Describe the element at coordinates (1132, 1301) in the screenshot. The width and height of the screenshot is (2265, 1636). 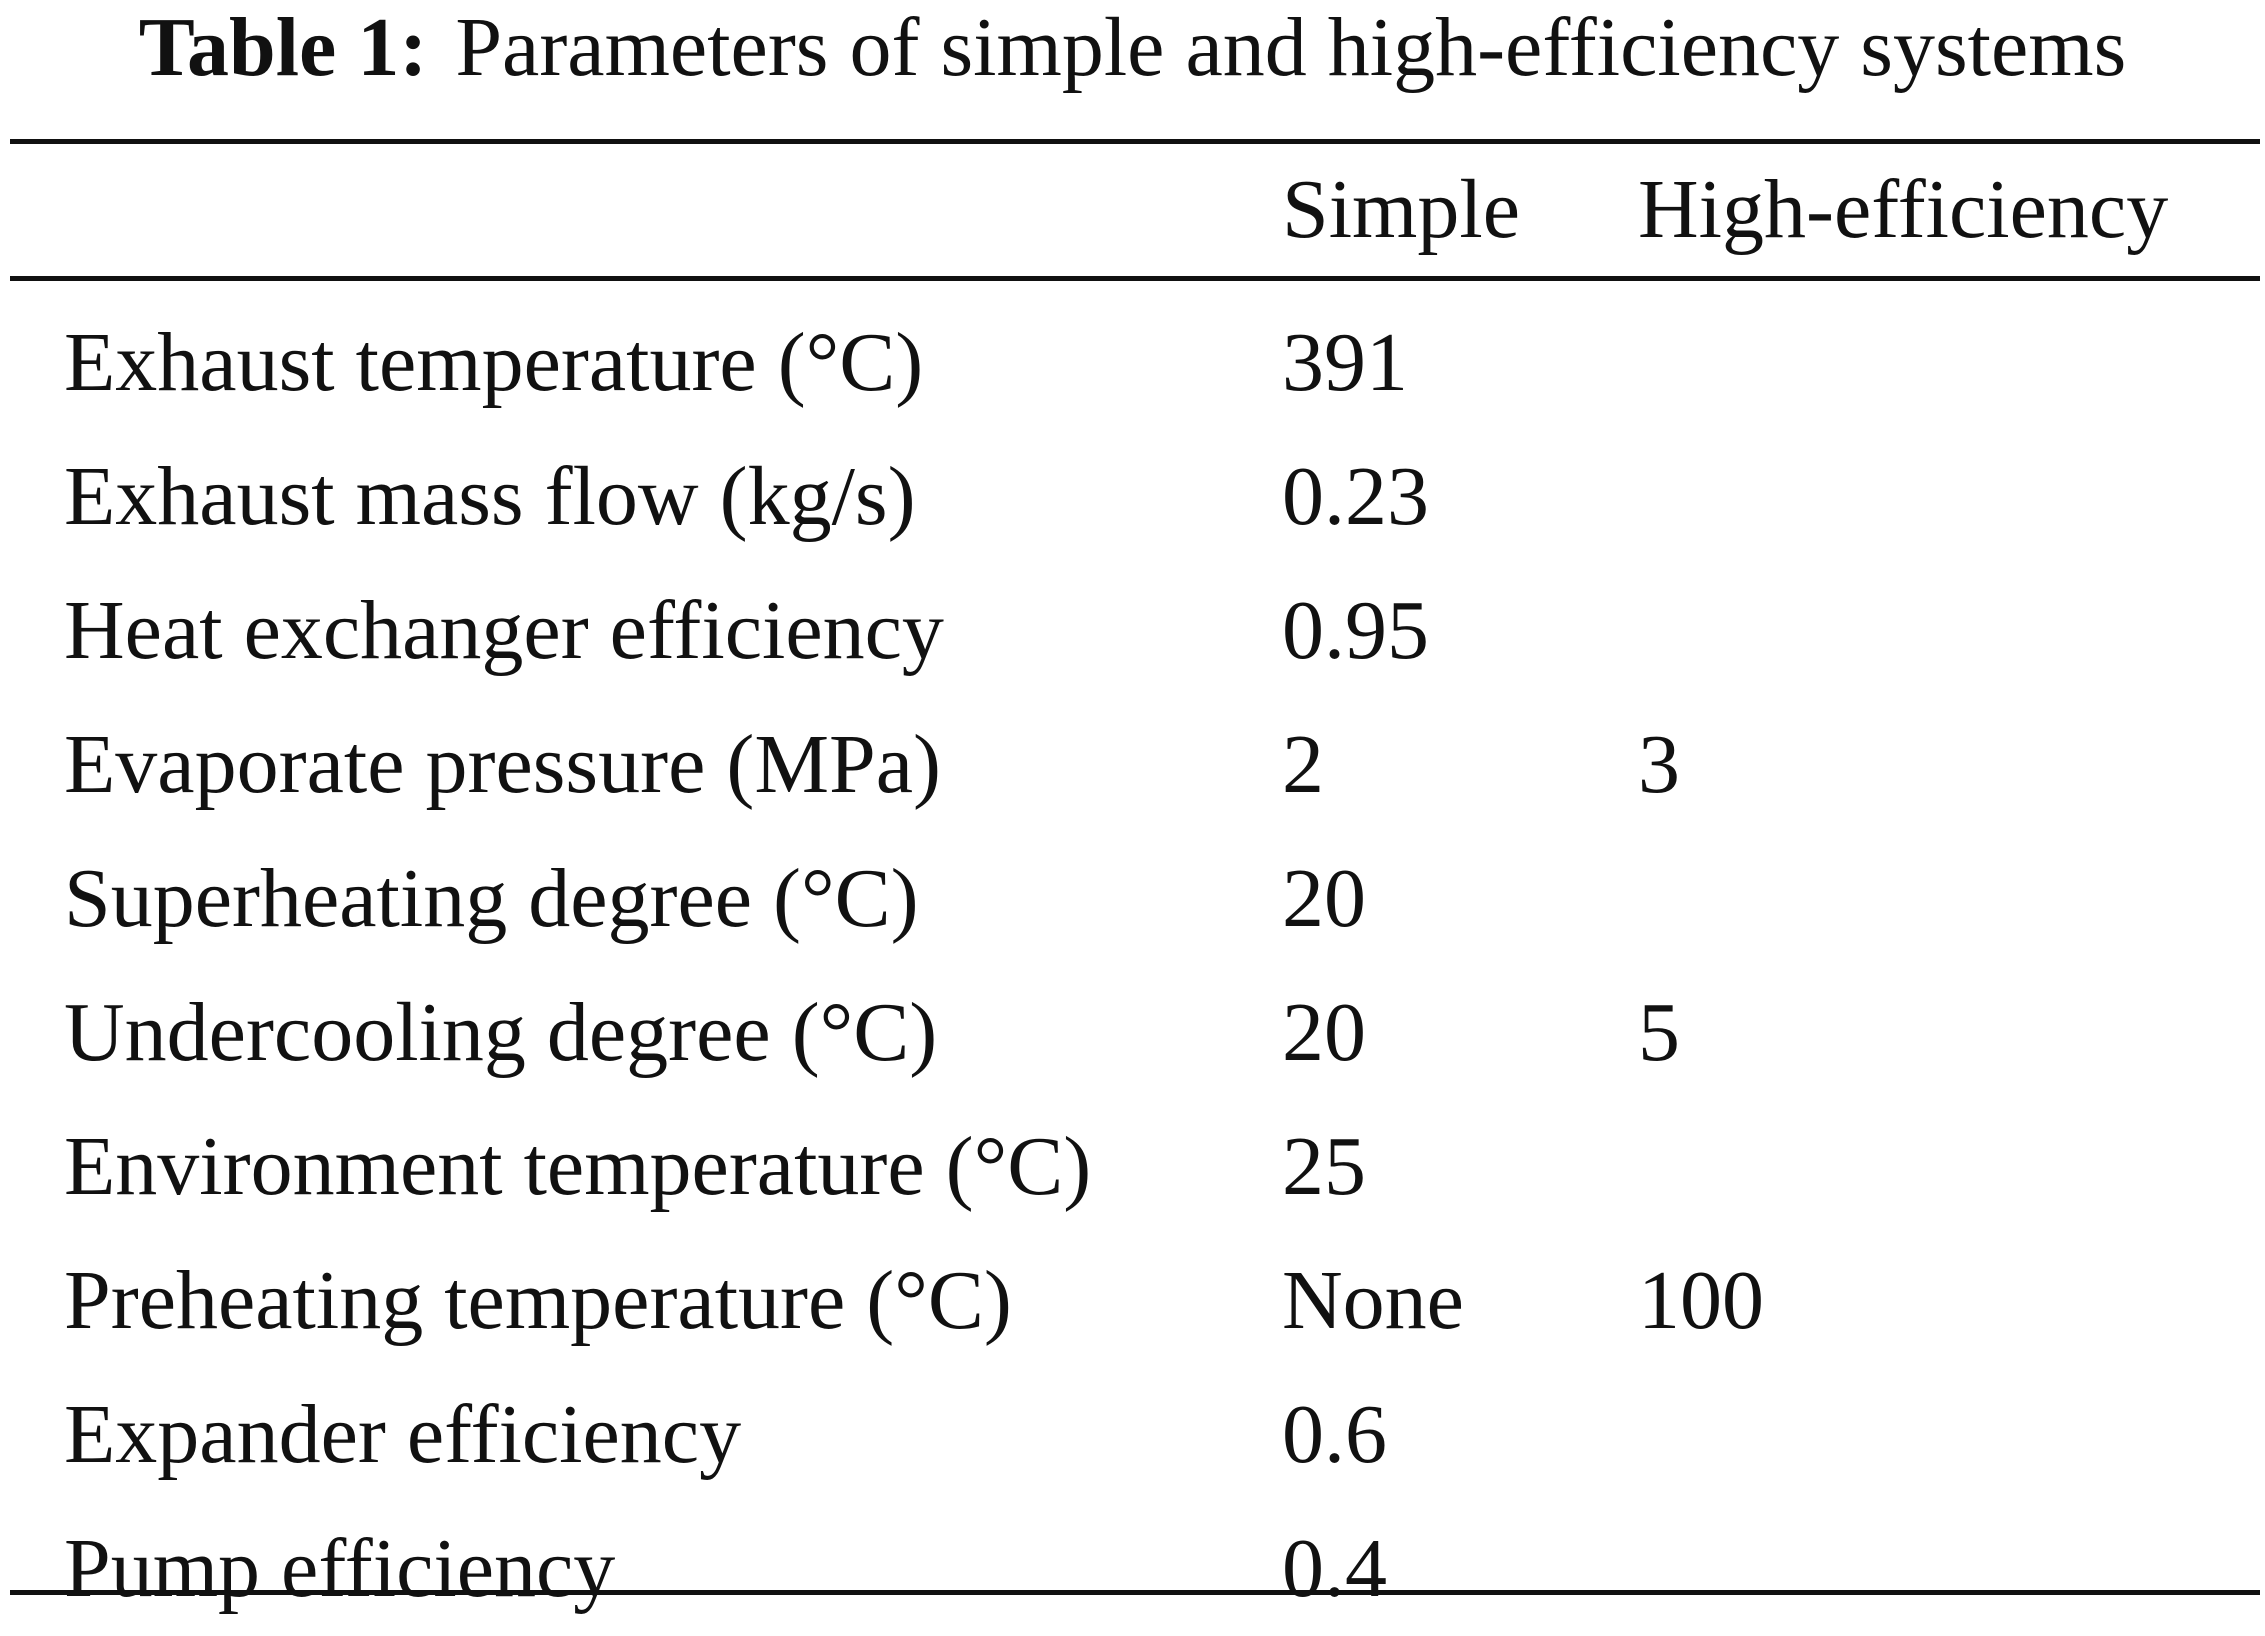
I see `table-row: Preheating temperature (°C) None 100` at that location.